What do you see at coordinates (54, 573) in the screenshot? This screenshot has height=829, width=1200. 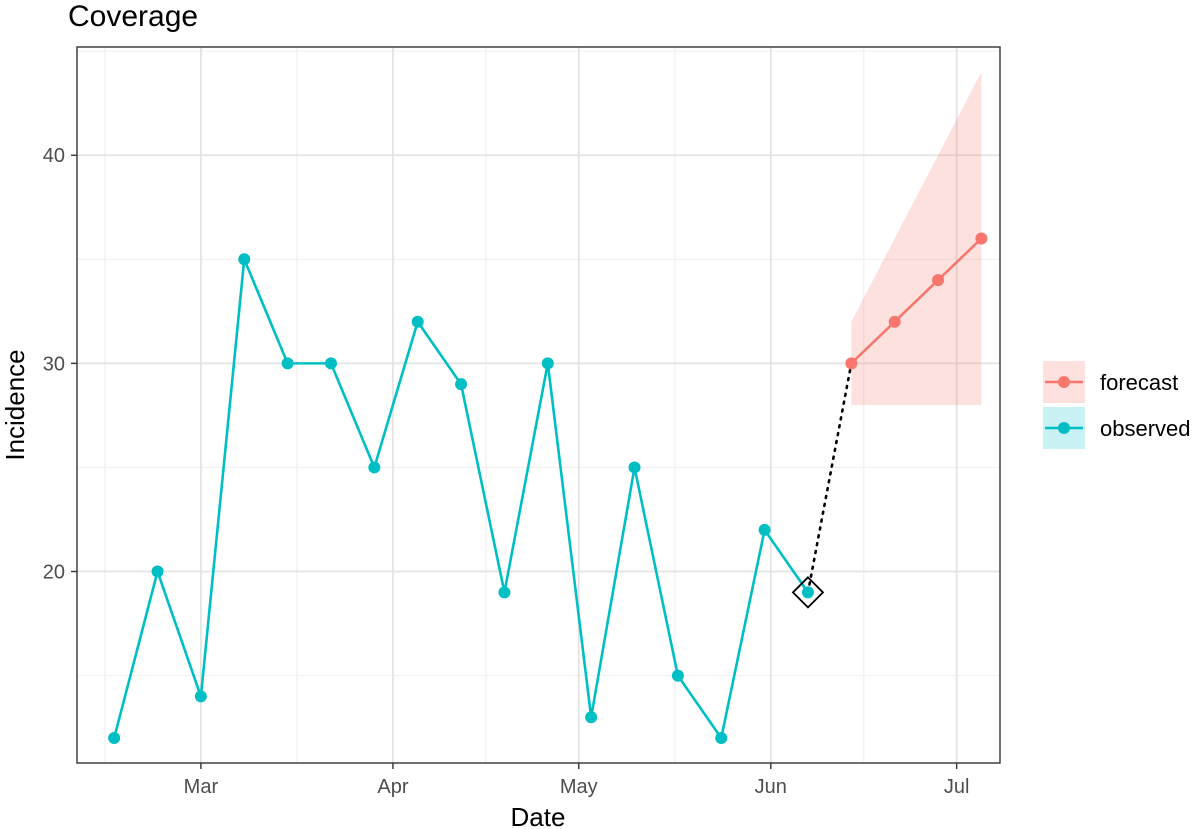 I see `y-tick-label: 20` at bounding box center [54, 573].